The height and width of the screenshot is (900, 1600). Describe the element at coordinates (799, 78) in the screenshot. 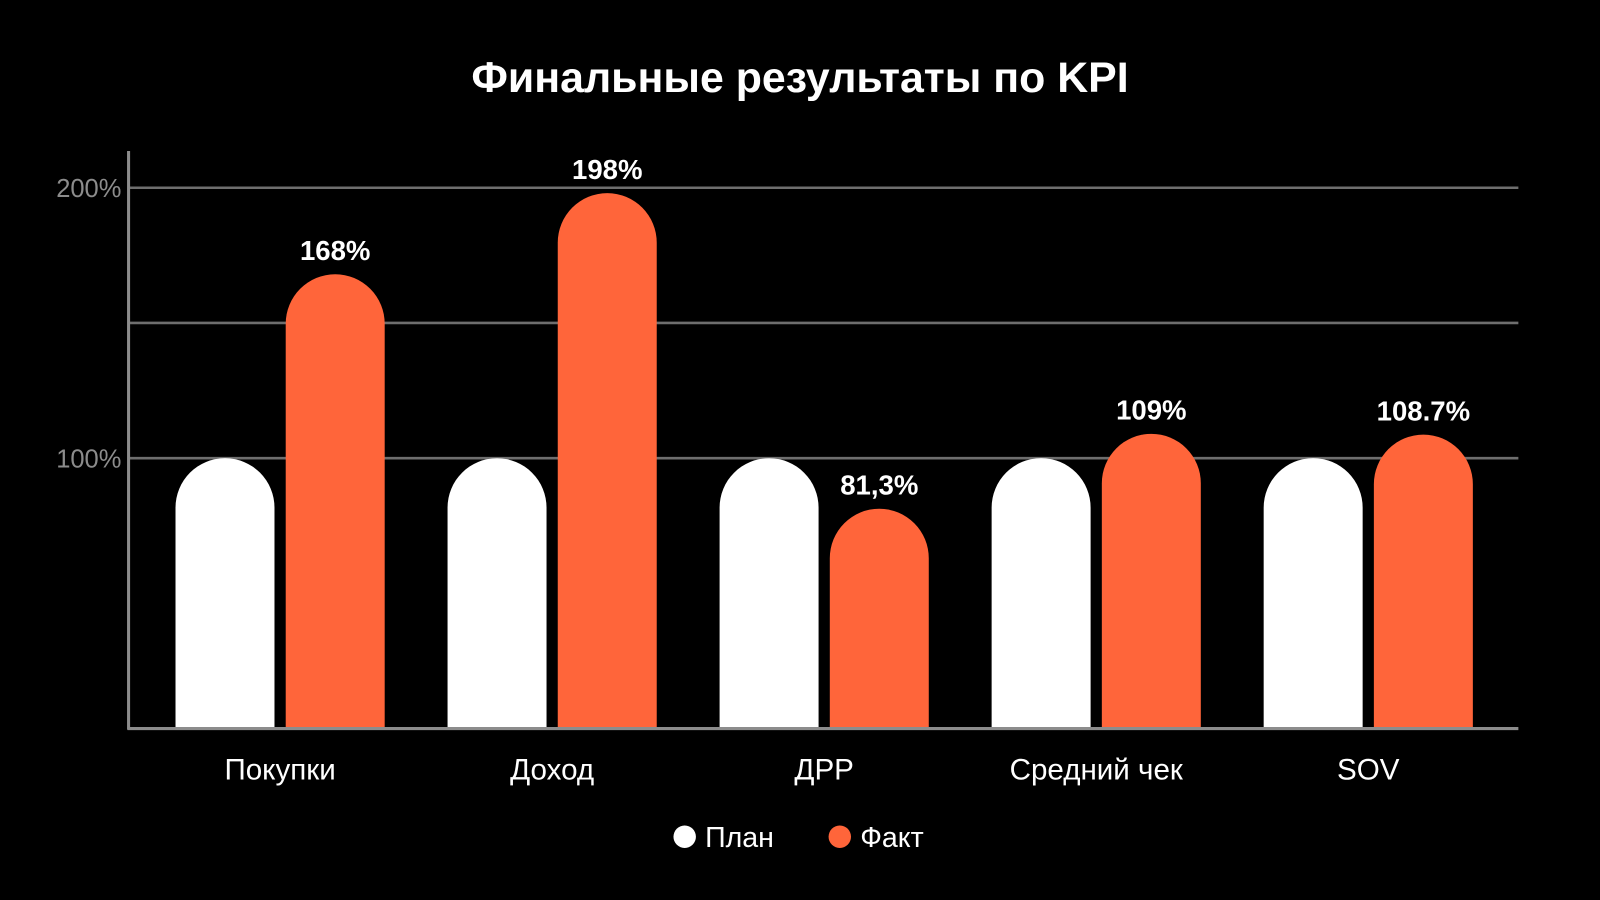

I see `chart-title: Финальные результаты по KPI` at that location.